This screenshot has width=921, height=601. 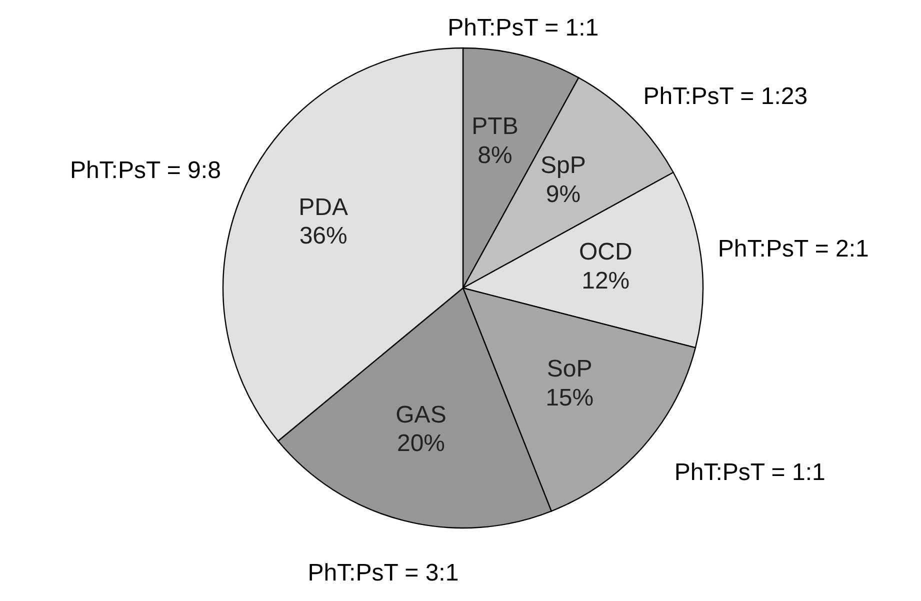 I want to click on data-label: 8%, so click(x=495, y=155).